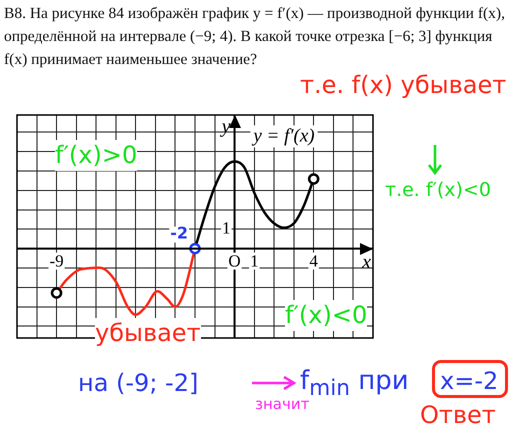  What do you see at coordinates (96, 156) in the screenshot?
I see `annotation: f′(x)>0` at bounding box center [96, 156].